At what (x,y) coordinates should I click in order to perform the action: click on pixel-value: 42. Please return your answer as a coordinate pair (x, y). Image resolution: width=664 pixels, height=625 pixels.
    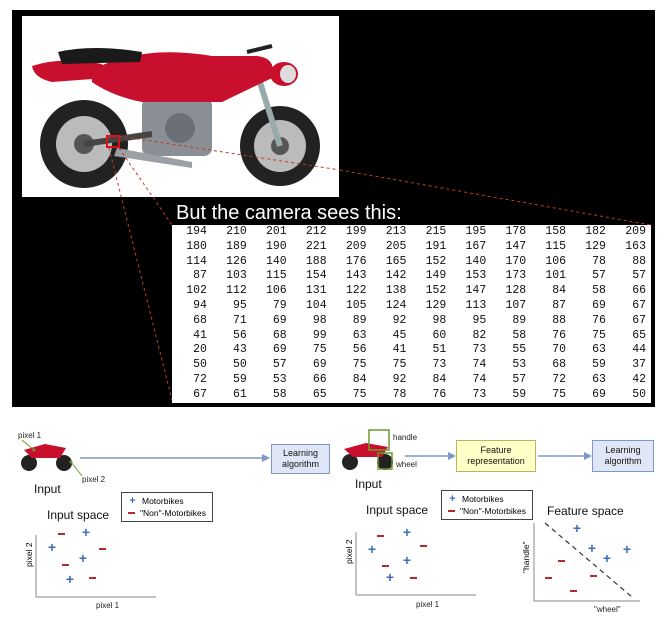
    Looking at the image, I should click on (639, 379).